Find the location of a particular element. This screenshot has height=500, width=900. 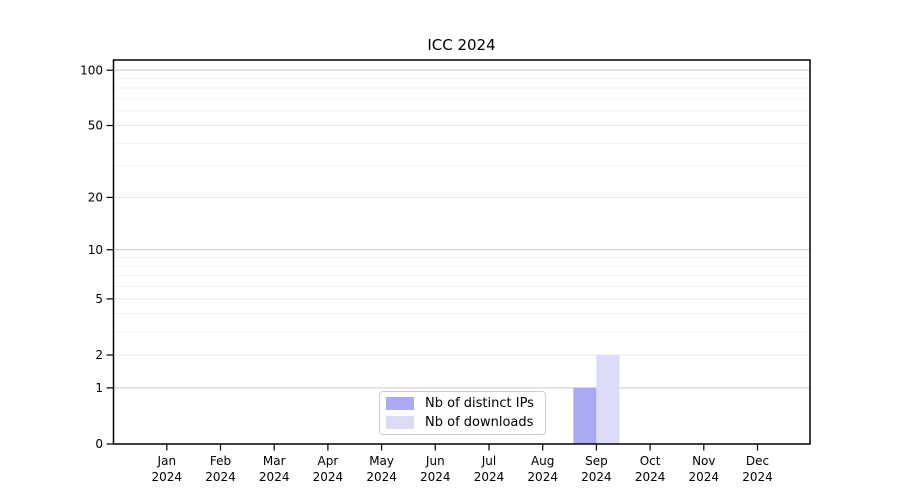

x-tick-label-month: May is located at coordinates (381, 461).